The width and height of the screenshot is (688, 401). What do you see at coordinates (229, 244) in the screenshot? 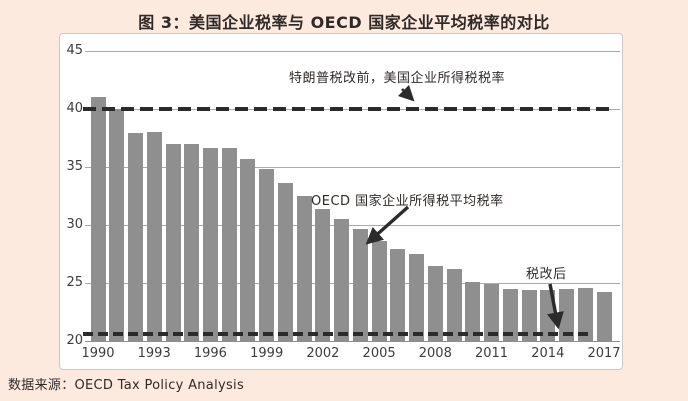
I see `bar-1997` at bounding box center [229, 244].